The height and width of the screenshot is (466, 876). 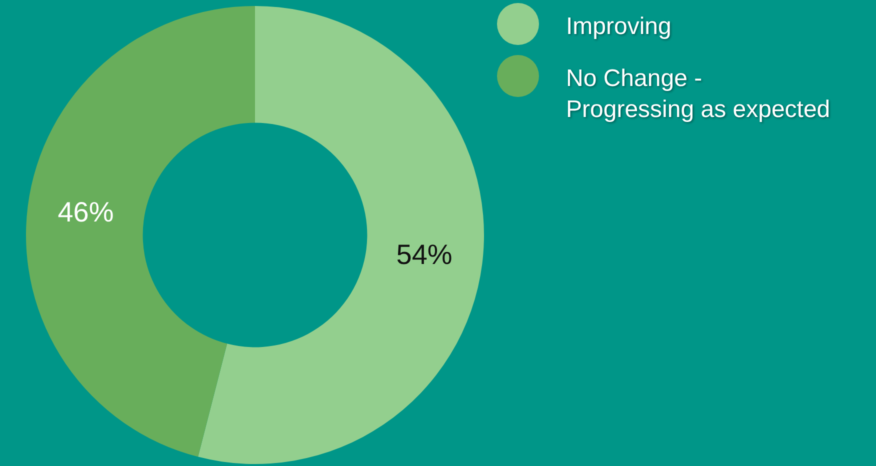 I want to click on data-label: 54%, so click(x=424, y=254).